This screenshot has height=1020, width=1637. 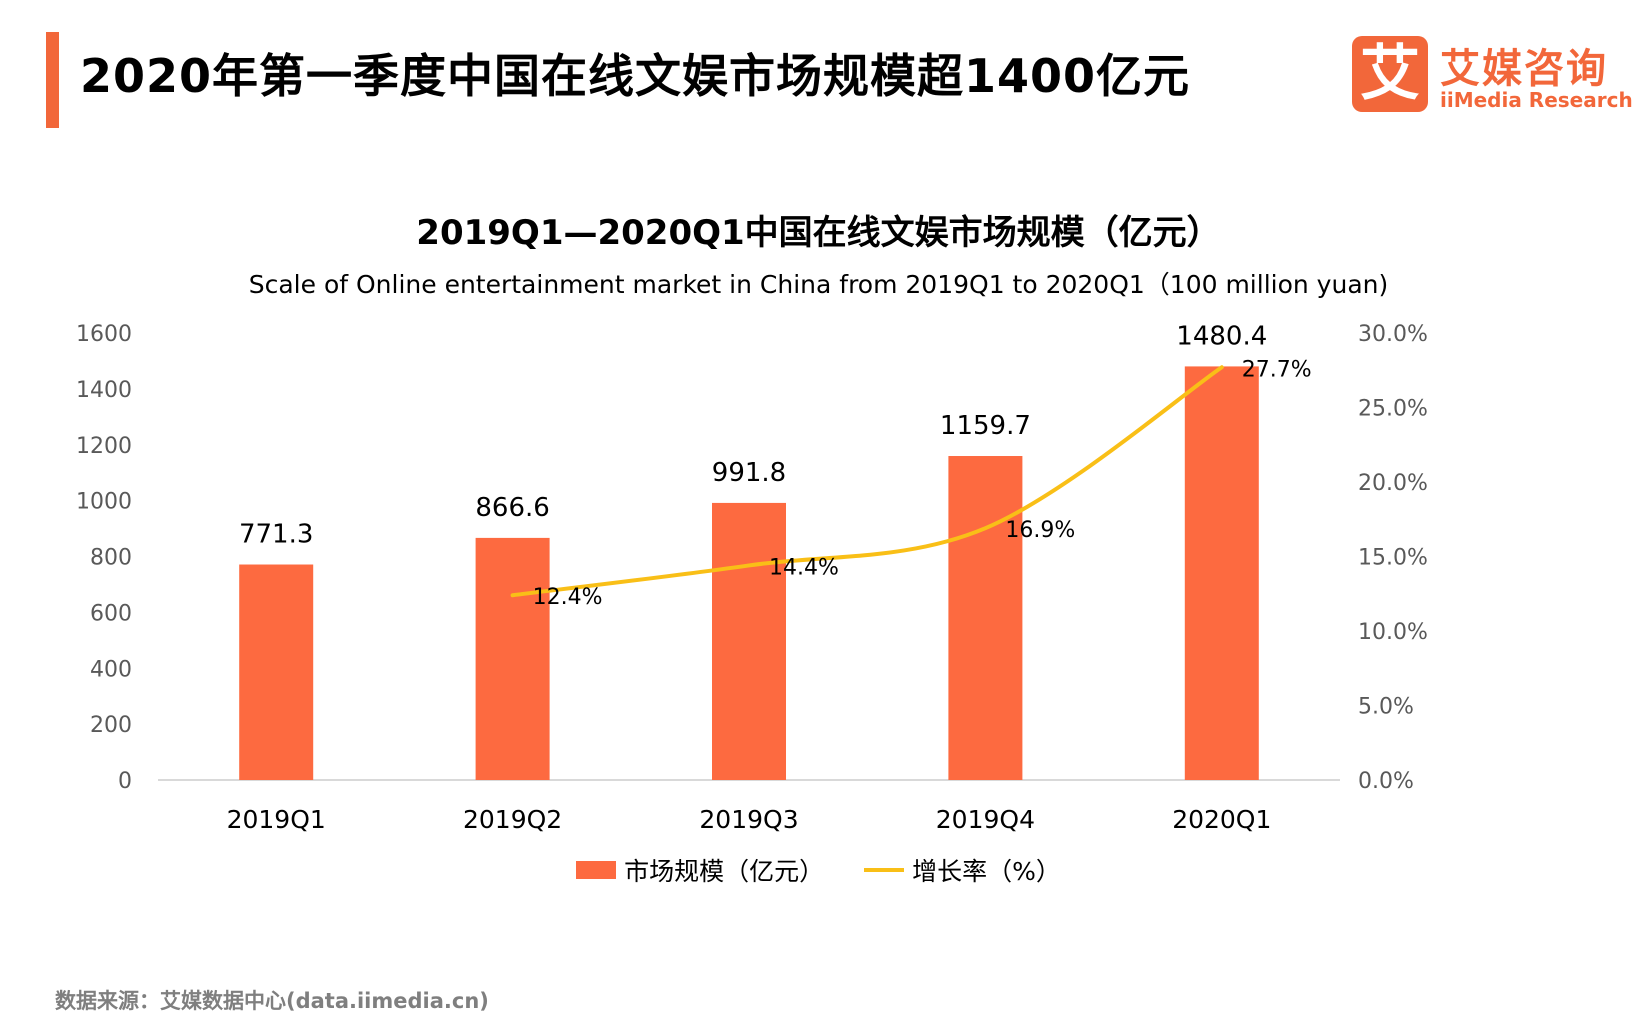 I want to click on x-tick-label: 2019Q4, so click(x=985, y=819).